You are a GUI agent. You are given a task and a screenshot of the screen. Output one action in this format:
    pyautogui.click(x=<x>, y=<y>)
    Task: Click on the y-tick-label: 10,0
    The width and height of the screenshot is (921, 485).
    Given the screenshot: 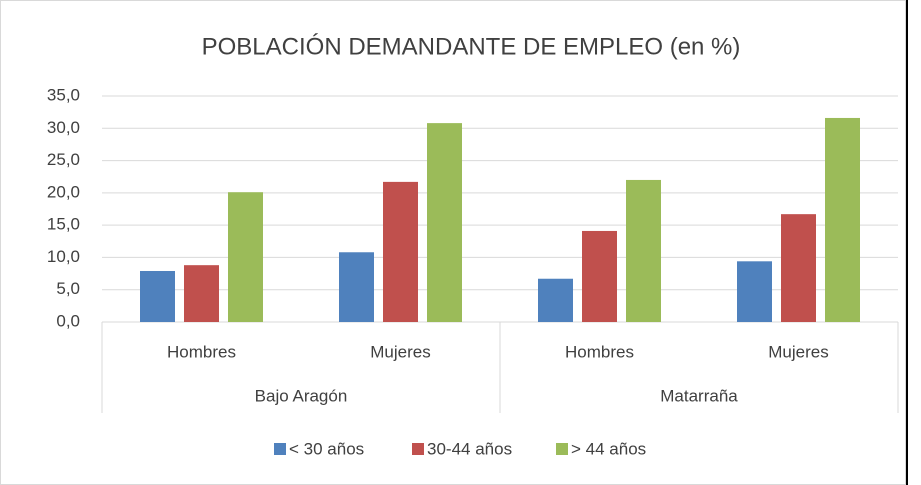 What is the action you would take?
    pyautogui.click(x=63, y=256)
    